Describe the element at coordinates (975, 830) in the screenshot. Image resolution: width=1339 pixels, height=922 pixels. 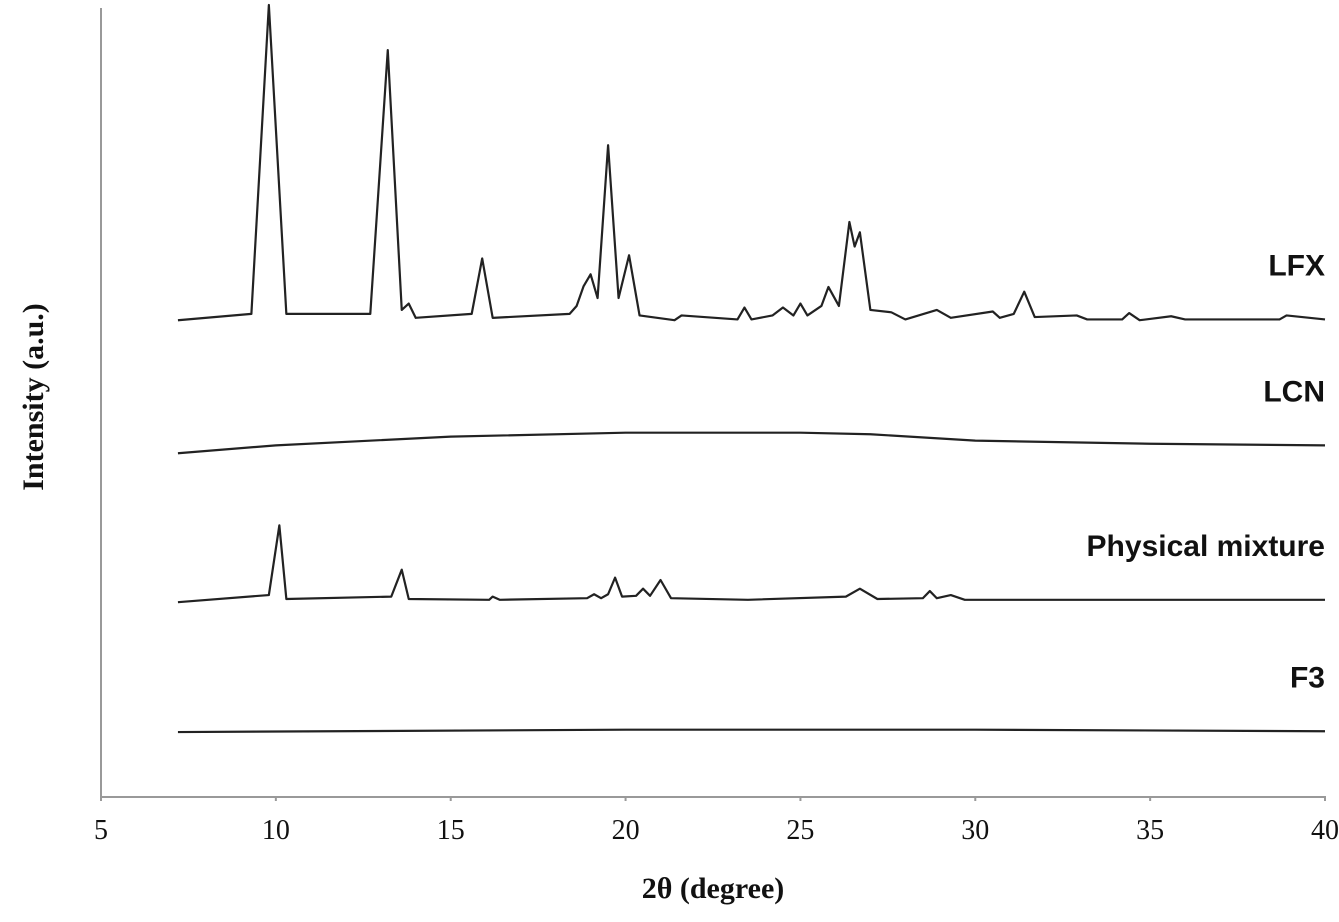
I see `x-tick-label: 30` at that location.